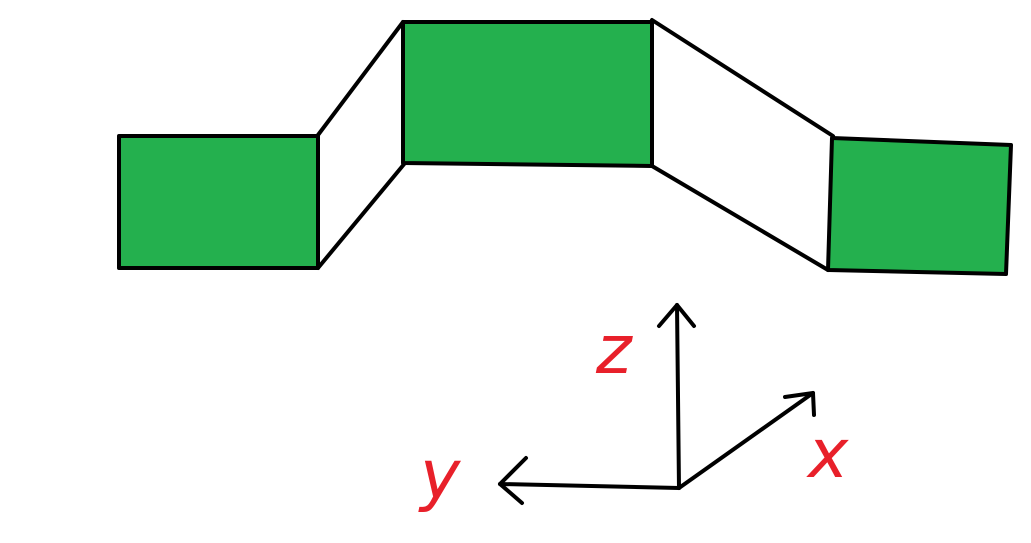  Describe the element at coordinates (799, 404) in the screenshot. I see `x-axis-arrowhead` at that location.